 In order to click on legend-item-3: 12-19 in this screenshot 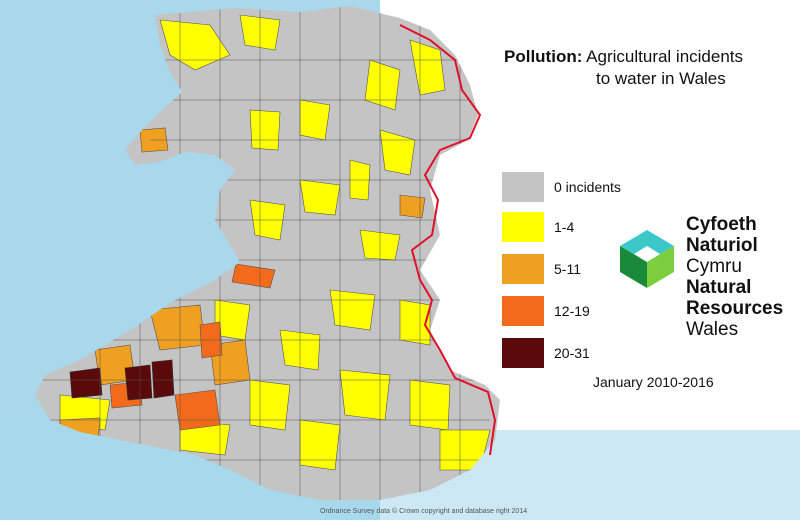, I will do `click(582, 311)`.